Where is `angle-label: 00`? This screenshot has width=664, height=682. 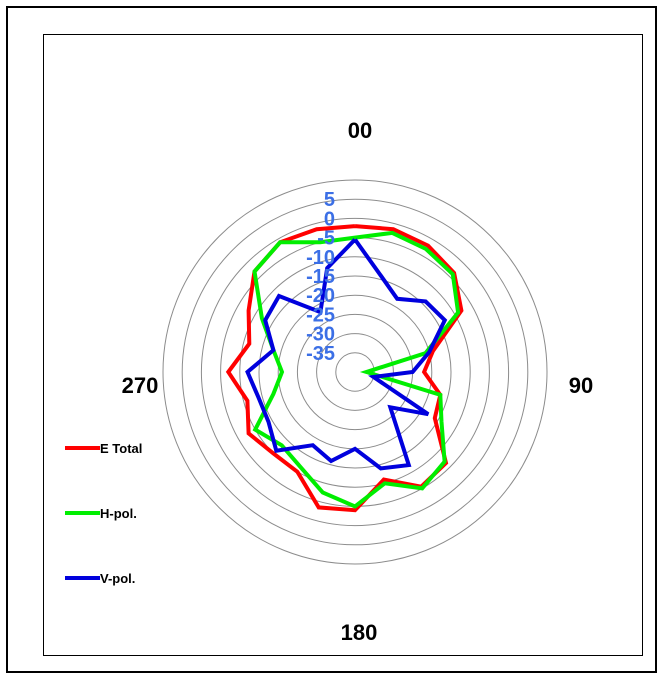
angle-label: 00 is located at coordinates (360, 130).